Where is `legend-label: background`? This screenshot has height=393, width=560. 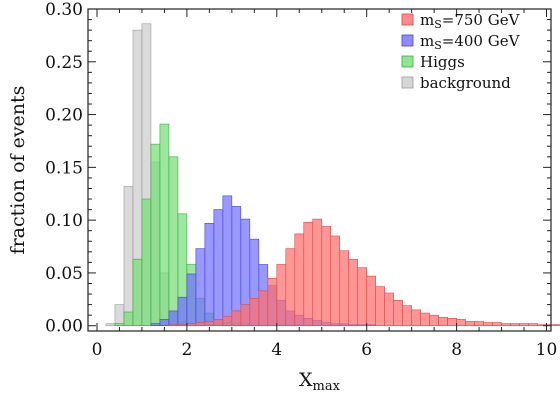
legend-label: background is located at coordinates (465, 83).